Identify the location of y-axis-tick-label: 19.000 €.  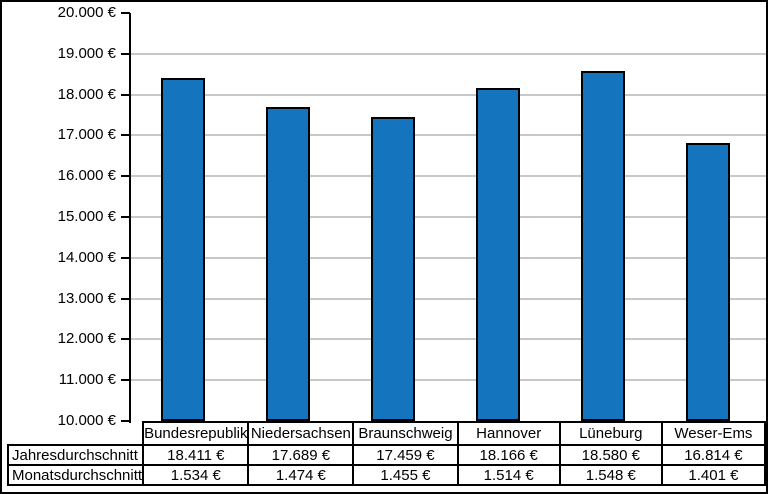
(86, 53).